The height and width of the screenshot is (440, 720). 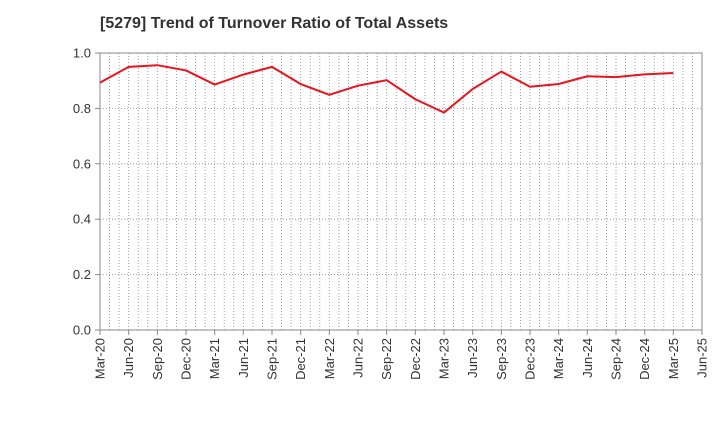 What do you see at coordinates (82, 219) in the screenshot?
I see `y-tick-label: 0.4` at bounding box center [82, 219].